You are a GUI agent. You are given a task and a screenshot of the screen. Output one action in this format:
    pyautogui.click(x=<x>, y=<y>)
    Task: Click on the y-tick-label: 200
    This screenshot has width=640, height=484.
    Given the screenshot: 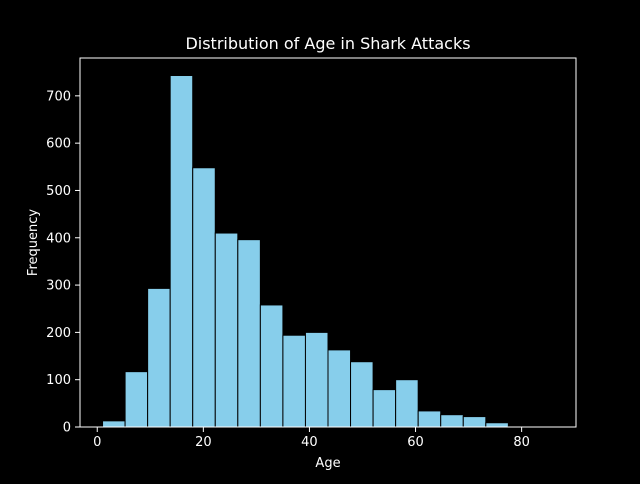 What is the action you would take?
    pyautogui.click(x=58, y=333)
    